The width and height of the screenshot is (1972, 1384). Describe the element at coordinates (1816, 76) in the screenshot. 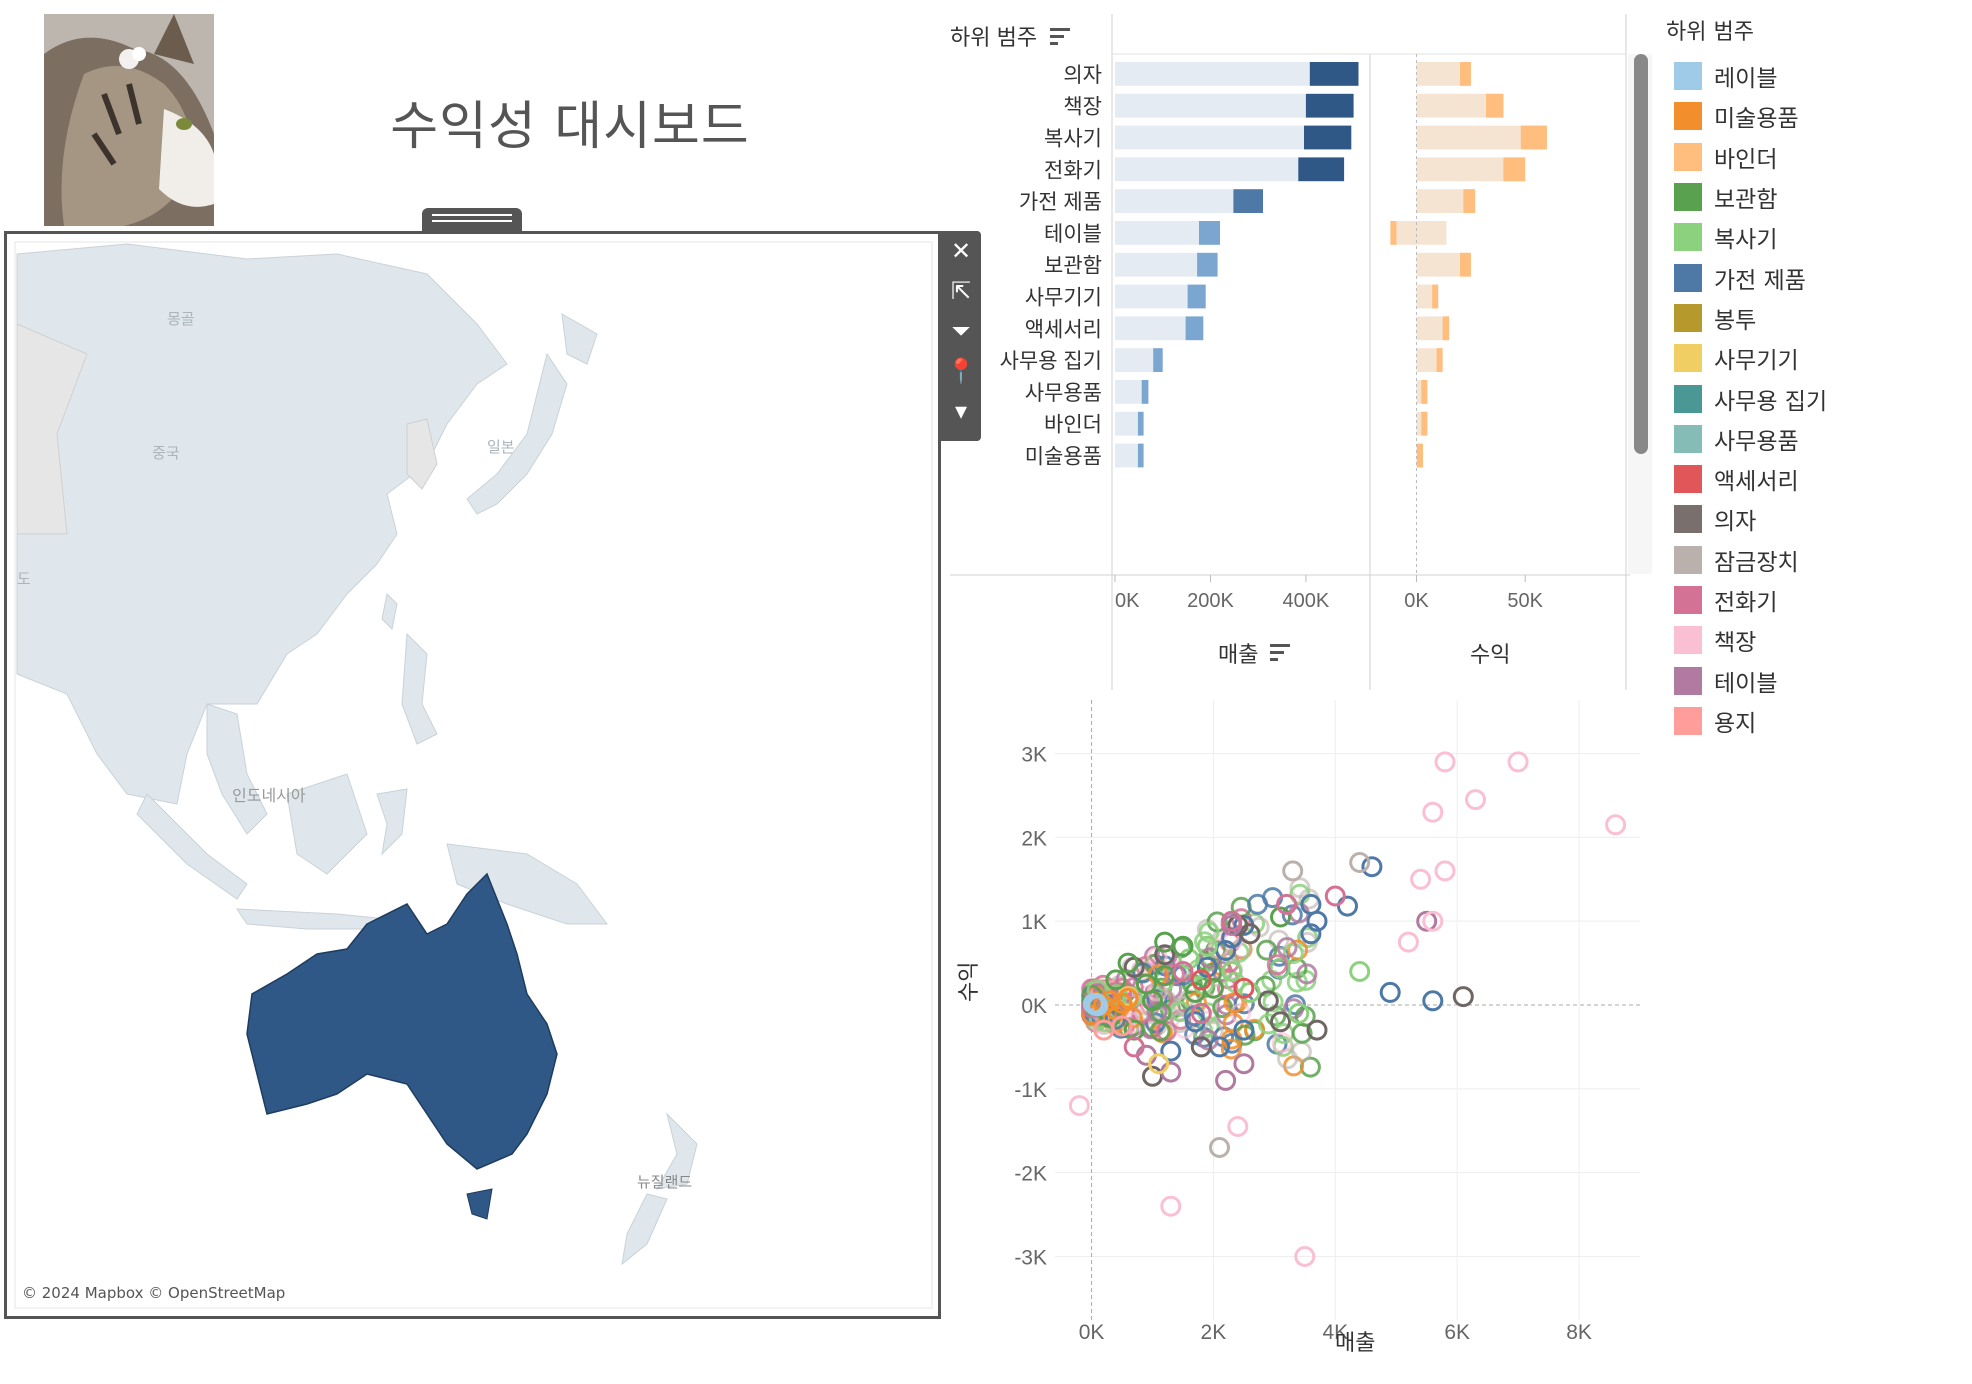

I see `legend-item: 레이블` at that location.